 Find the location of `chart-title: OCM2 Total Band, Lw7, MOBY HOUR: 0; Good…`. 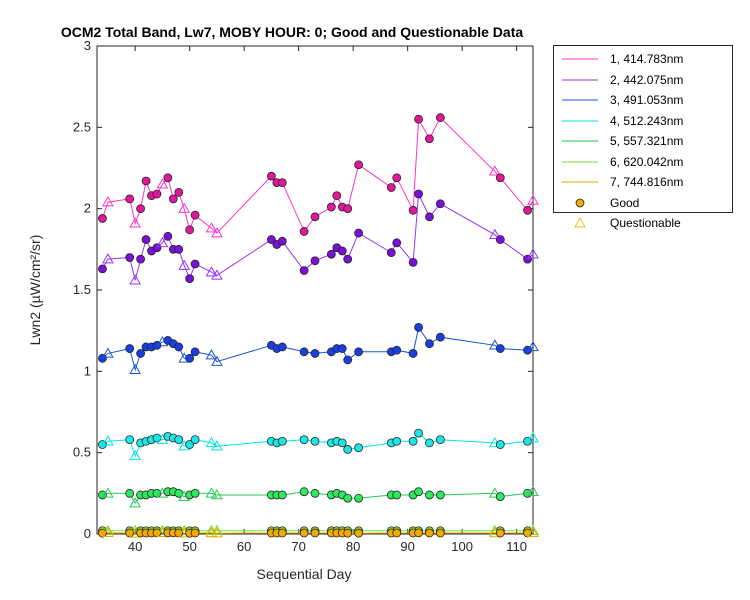

chart-title: OCM2 Total Band, Lw7, MOBY HOUR: 0; Good… is located at coordinates (292, 32).